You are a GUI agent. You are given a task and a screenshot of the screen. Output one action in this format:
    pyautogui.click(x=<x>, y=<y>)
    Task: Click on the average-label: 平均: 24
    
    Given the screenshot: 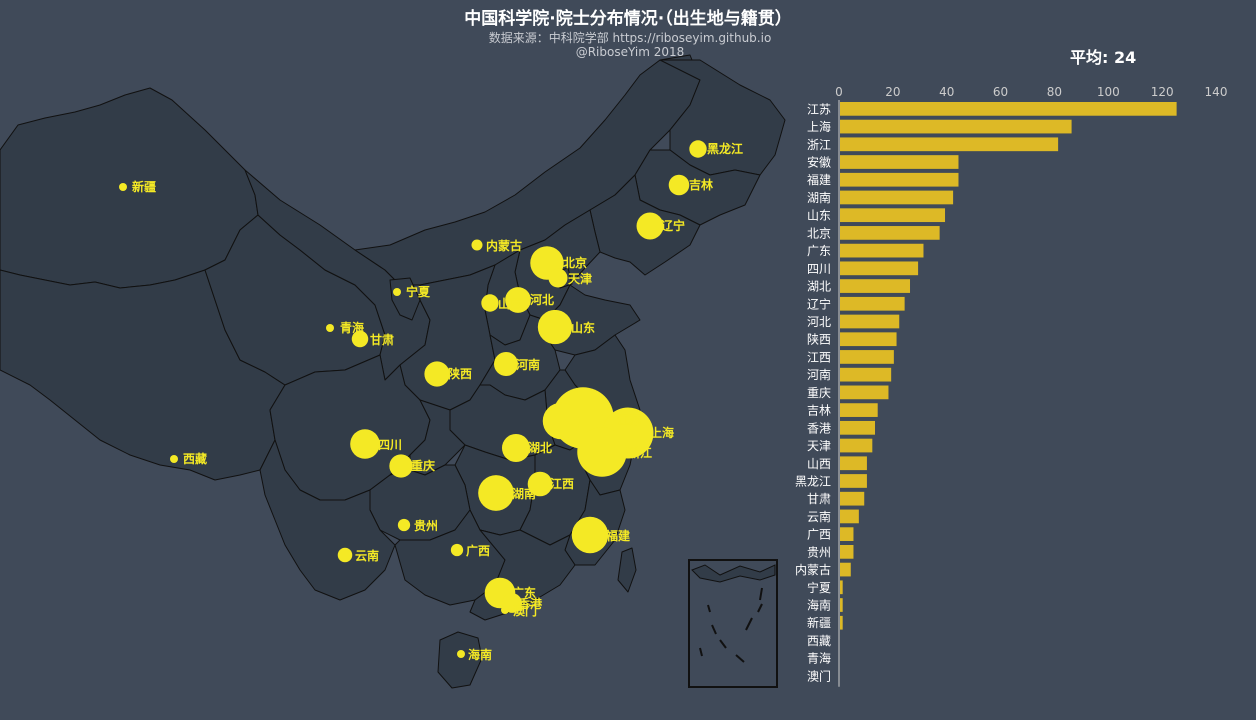 What is the action you would take?
    pyautogui.click(x=1103, y=57)
    